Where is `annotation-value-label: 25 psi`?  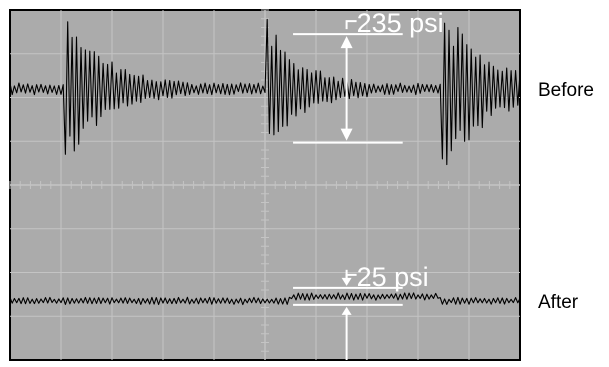
annotation-value-label: 25 psi is located at coordinates (393, 277).